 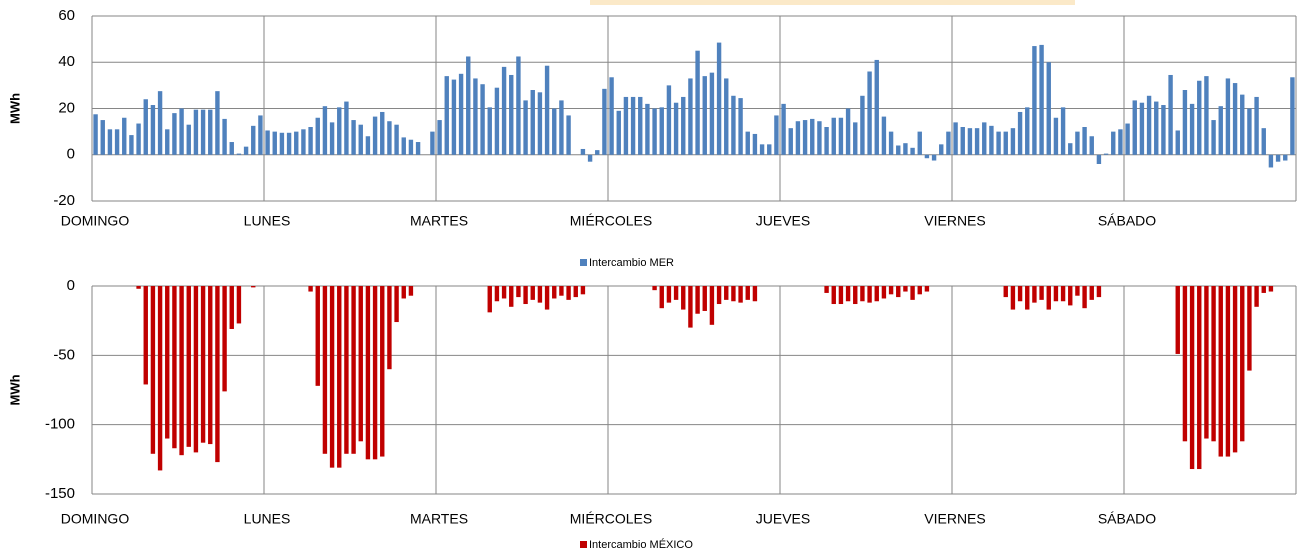 What do you see at coordinates (71, 285) in the screenshot?
I see `y-tick-label: 0` at bounding box center [71, 285].